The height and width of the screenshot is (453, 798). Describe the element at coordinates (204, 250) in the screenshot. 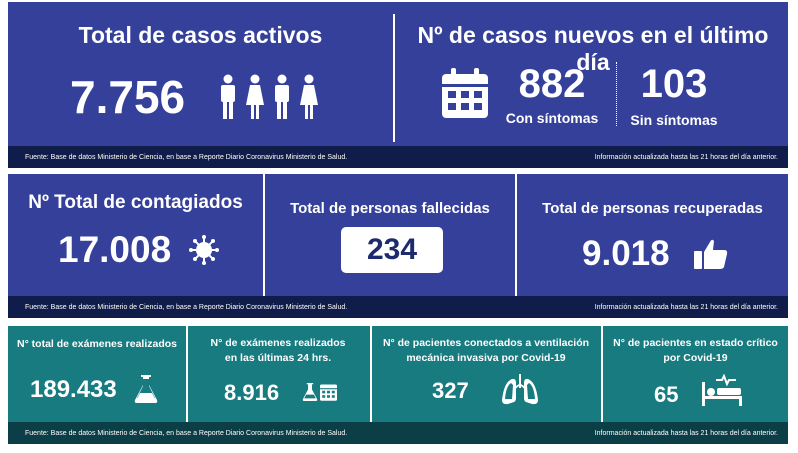

I see `virus-icon` at that location.